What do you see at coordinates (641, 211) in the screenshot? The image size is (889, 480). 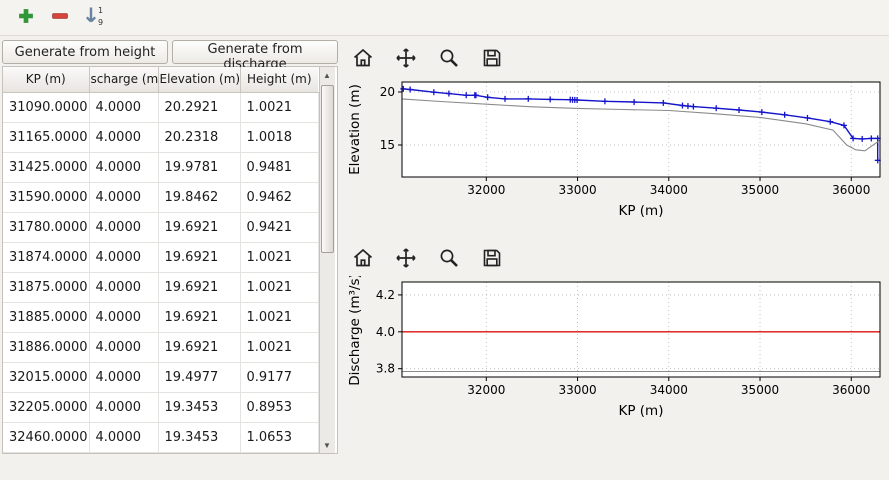 I see `x-axis-label: KP (m)` at bounding box center [641, 211].